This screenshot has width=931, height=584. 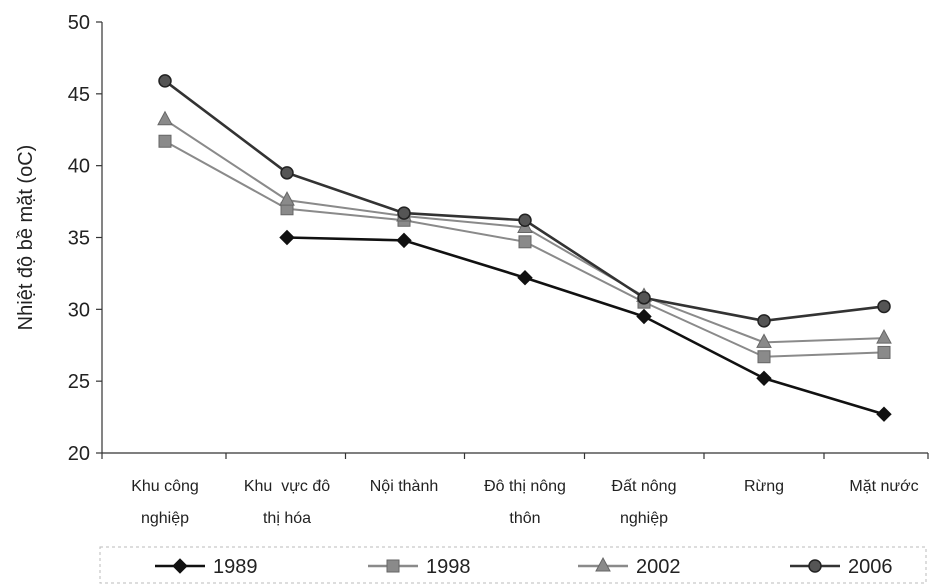 I want to click on legend-label-1998: 1998, so click(x=448, y=567).